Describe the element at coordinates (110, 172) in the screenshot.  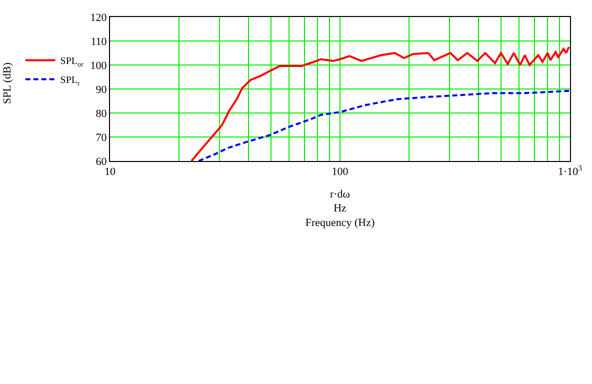
I see `x-tick-label: 10` at that location.